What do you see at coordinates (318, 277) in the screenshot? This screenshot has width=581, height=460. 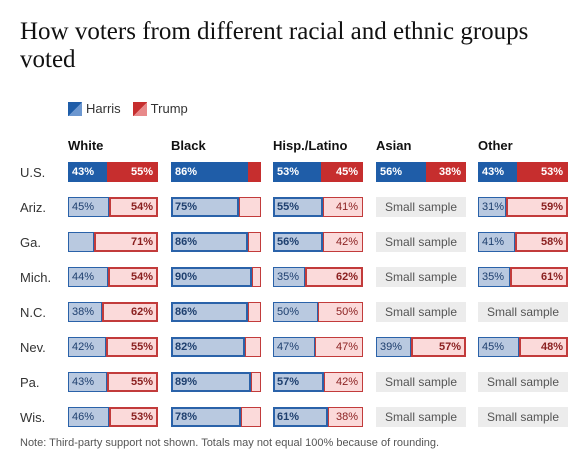 I see `bar-cell: 35% 62%` at bounding box center [318, 277].